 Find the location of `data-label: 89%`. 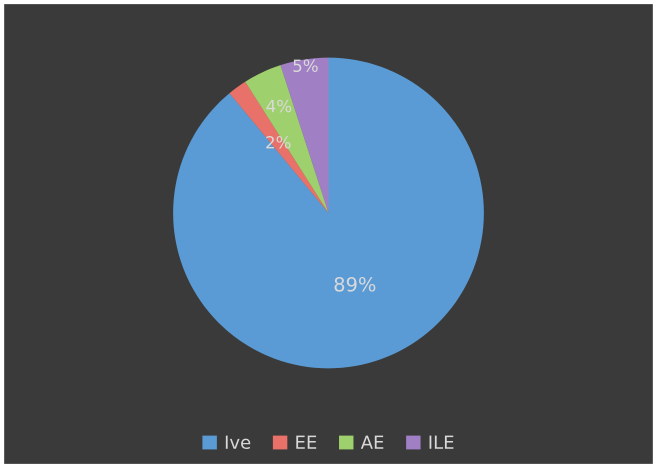

data-label: 89% is located at coordinates (355, 284).